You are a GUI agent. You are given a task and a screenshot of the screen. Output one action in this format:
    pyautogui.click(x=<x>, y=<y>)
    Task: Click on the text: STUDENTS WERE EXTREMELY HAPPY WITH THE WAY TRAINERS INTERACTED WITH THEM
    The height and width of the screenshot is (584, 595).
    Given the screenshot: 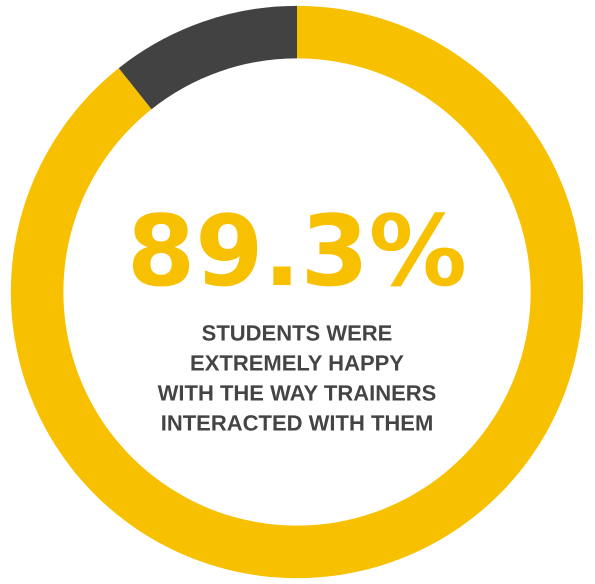 What is the action you would take?
    pyautogui.click(x=297, y=378)
    